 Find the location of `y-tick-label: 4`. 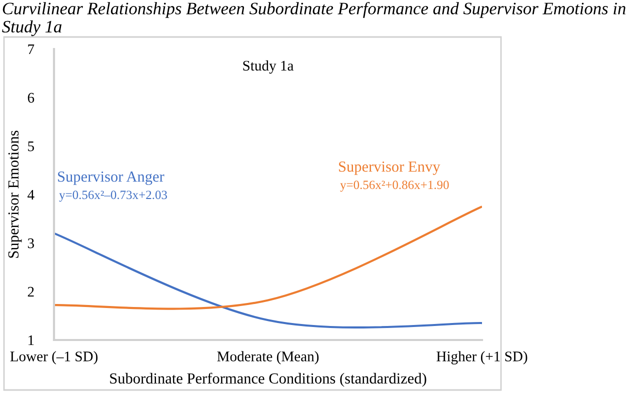

y-tick-label: 4 is located at coordinates (31, 195).